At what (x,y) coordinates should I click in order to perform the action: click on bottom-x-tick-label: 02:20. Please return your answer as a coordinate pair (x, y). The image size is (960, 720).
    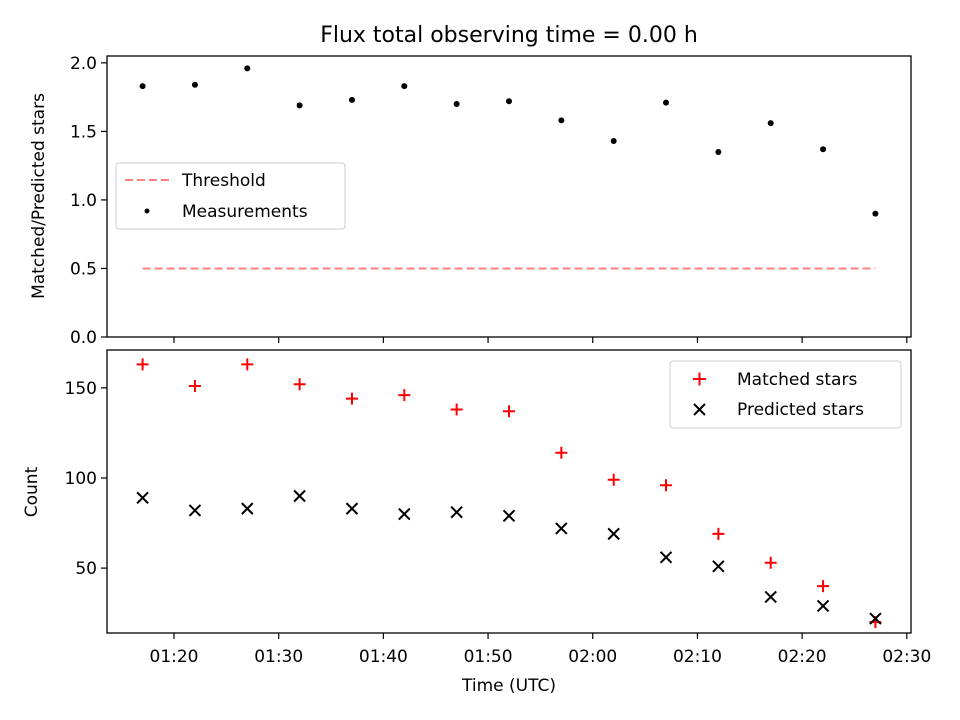
    Looking at the image, I should click on (802, 657).